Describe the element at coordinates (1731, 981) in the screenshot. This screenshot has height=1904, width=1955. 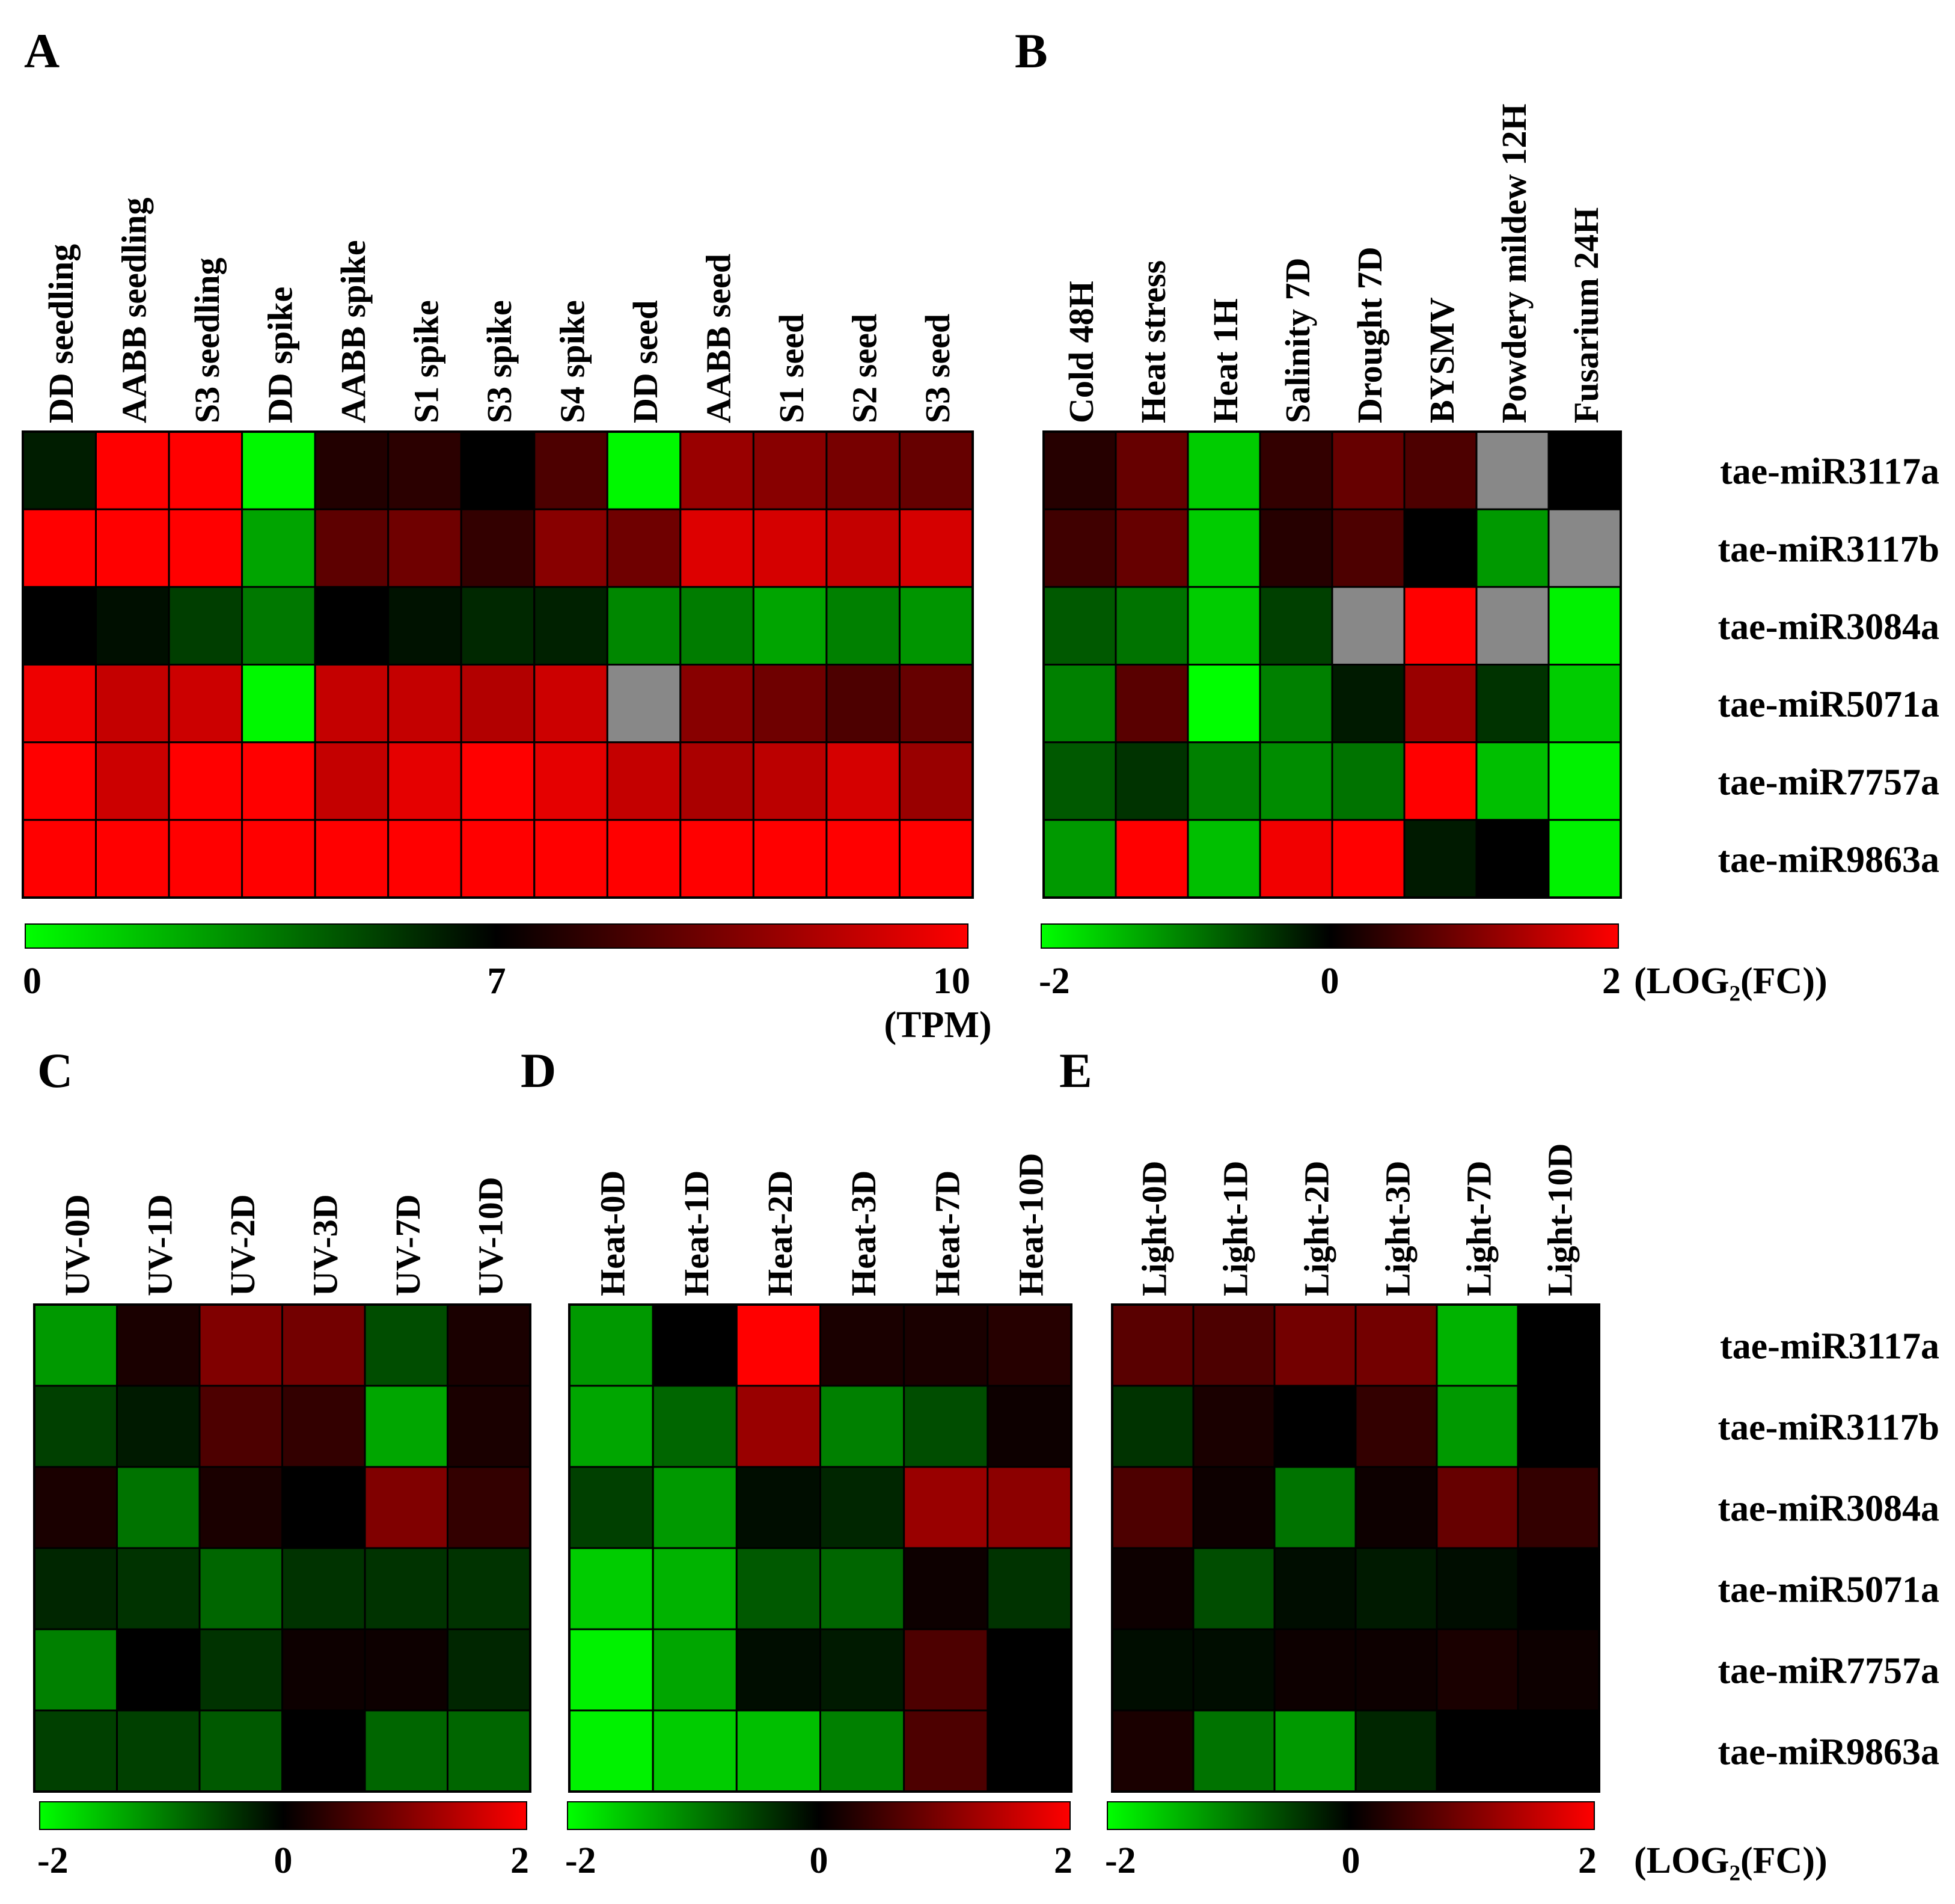
I see `color-scale-unit: (LOG₂(FC))` at that location.